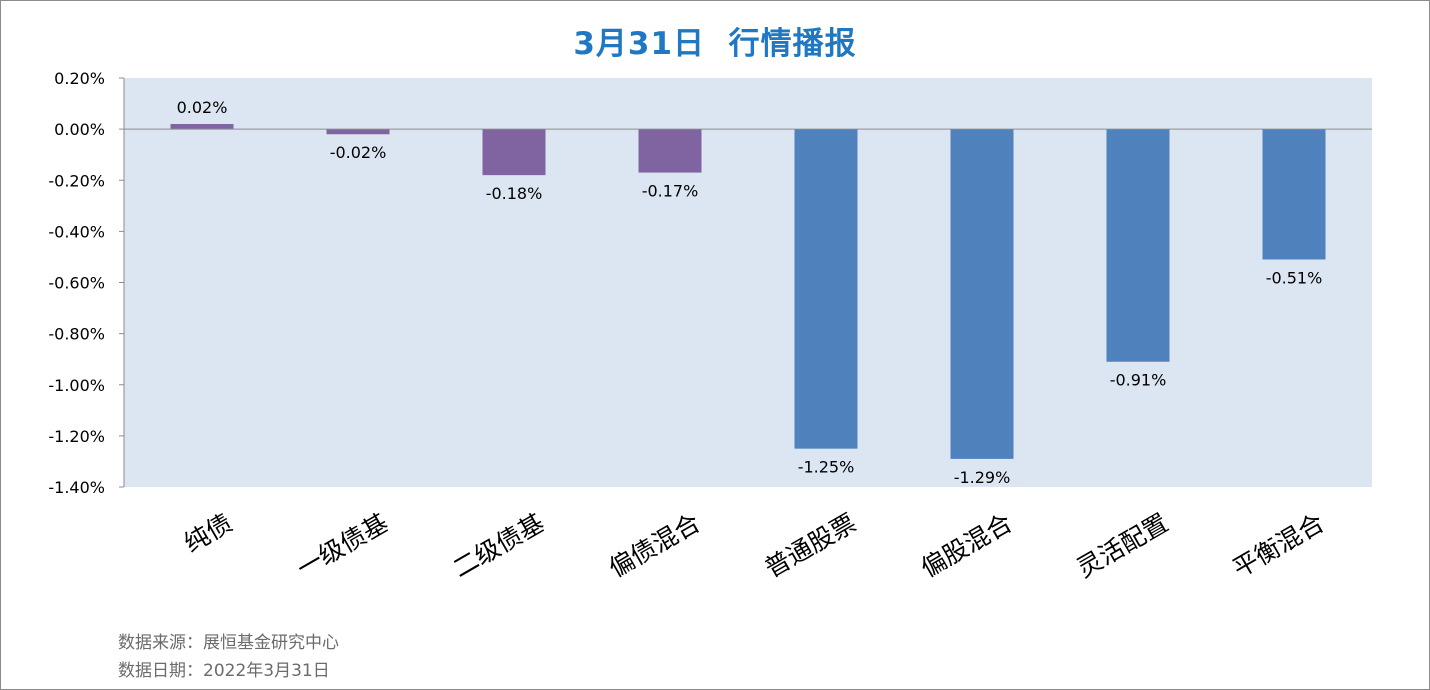 The image size is (1430, 690). Describe the element at coordinates (1278, 545) in the screenshot. I see `category-label: 平衡混合` at that location.